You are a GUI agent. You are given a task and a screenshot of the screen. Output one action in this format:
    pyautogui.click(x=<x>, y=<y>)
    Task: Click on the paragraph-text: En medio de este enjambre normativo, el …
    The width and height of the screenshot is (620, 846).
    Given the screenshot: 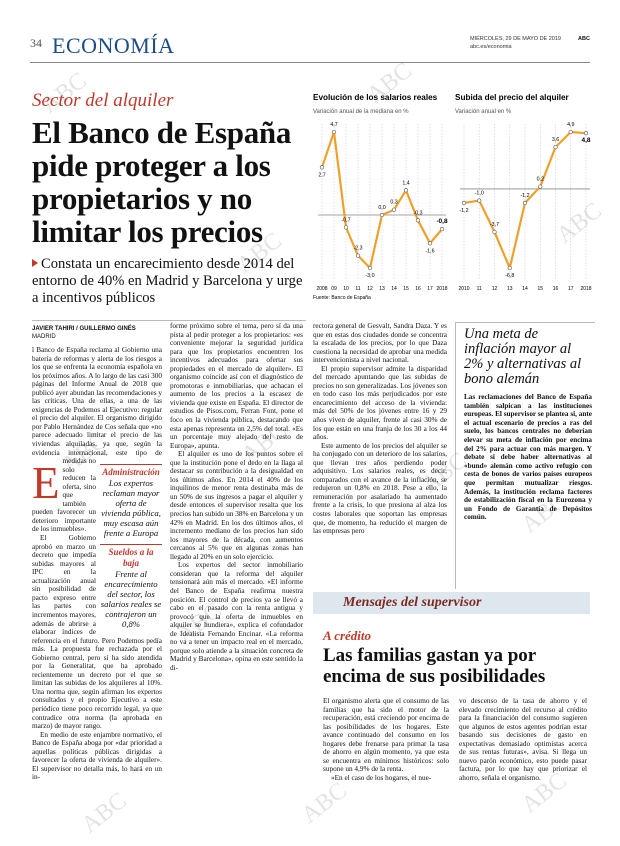 What is the action you would take?
    pyautogui.click(x=97, y=756)
    